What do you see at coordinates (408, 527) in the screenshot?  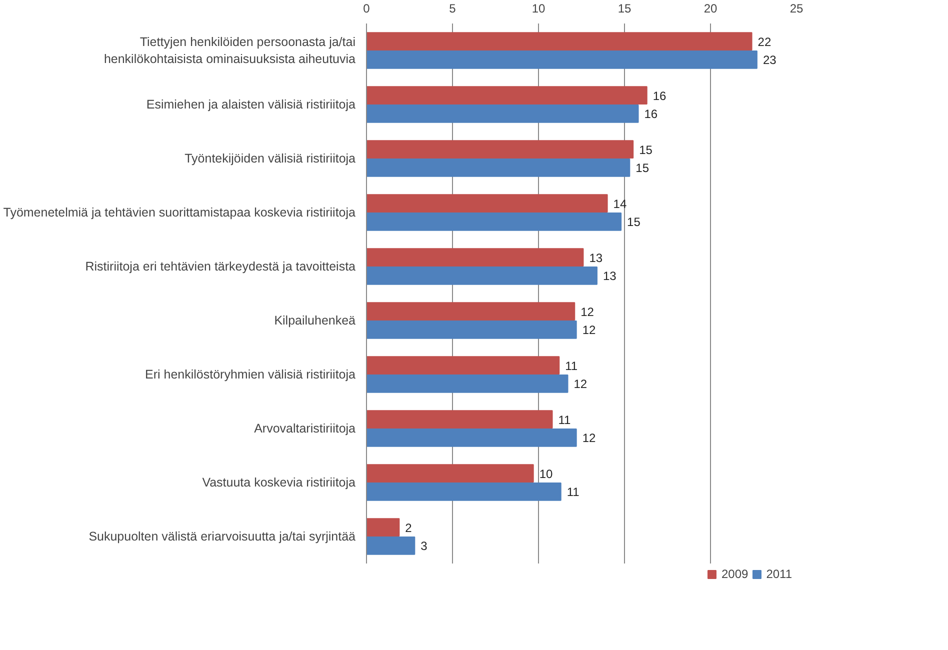 I see `data-label: 2` at bounding box center [408, 527].